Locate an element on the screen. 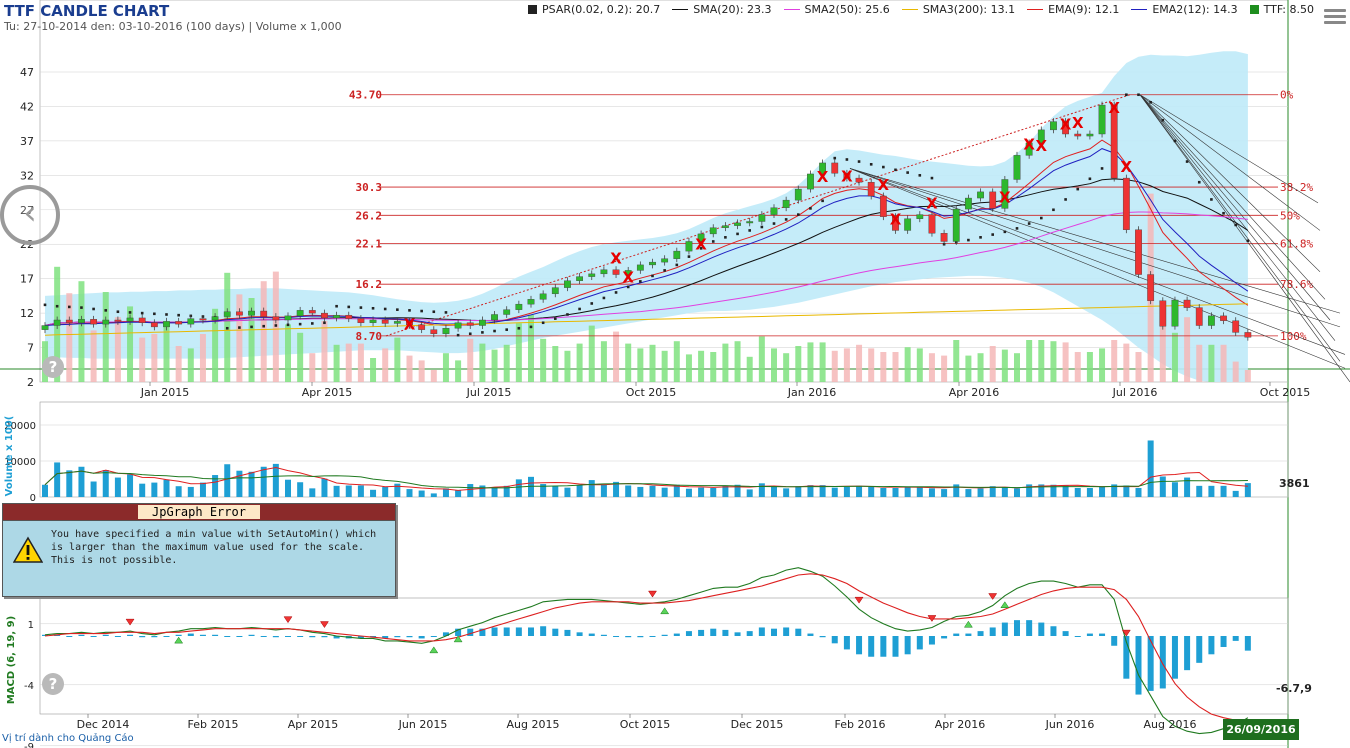 This screenshot has width=1350, height=748. x-tick-label: Apr 2015 is located at coordinates (327, 392).